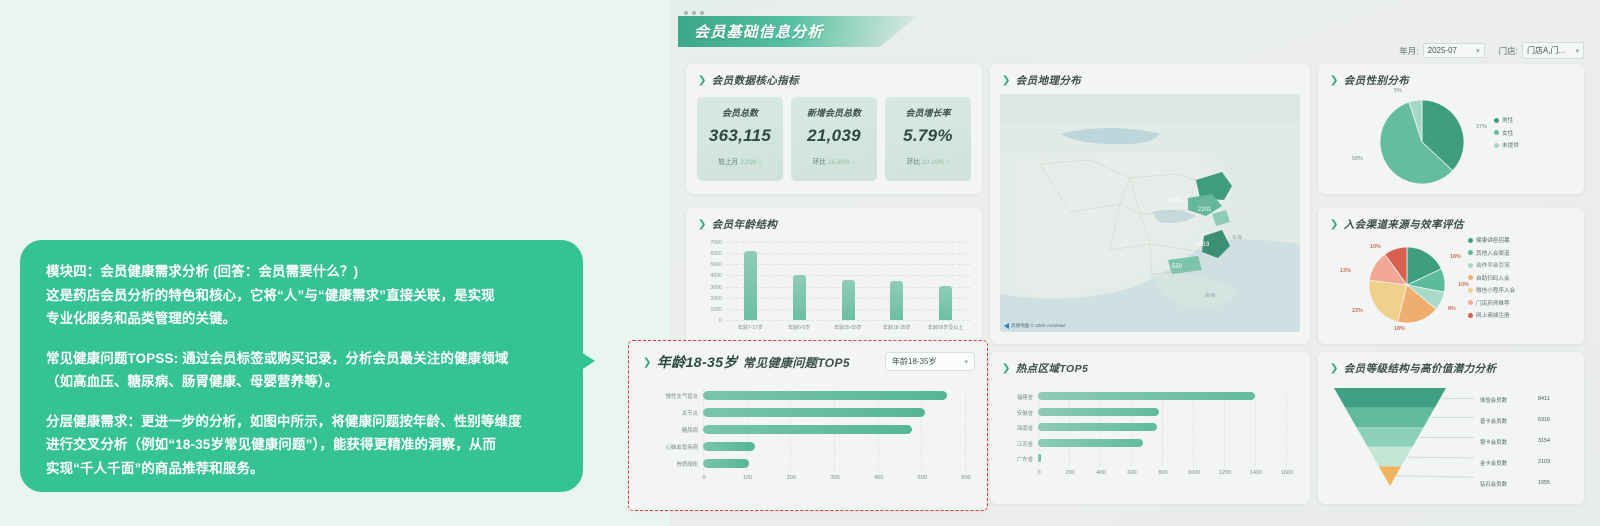 The width and height of the screenshot is (1600, 526). Describe the element at coordinates (1136, 396) in the screenshot. I see `bar: 福建省` at that location.